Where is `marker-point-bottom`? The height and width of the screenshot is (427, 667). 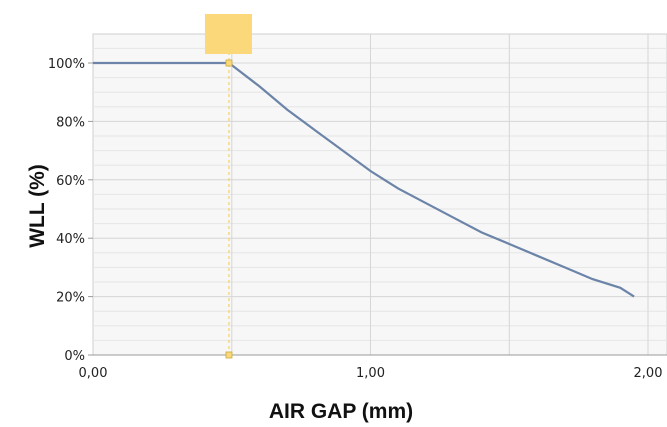
marker-point-bottom is located at coordinates (229, 355).